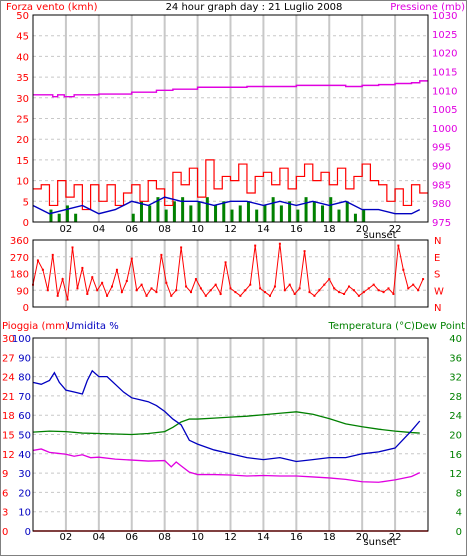  Describe the element at coordinates (22, 120) in the screenshot. I see `wind-y-tick-label: 25` at that location.